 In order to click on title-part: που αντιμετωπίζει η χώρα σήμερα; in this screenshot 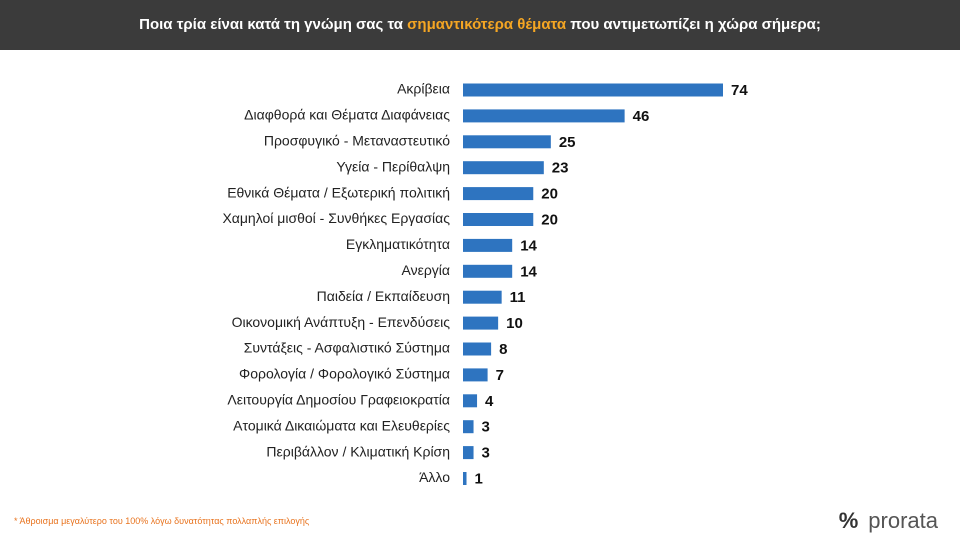, I will do `click(695, 24)`.